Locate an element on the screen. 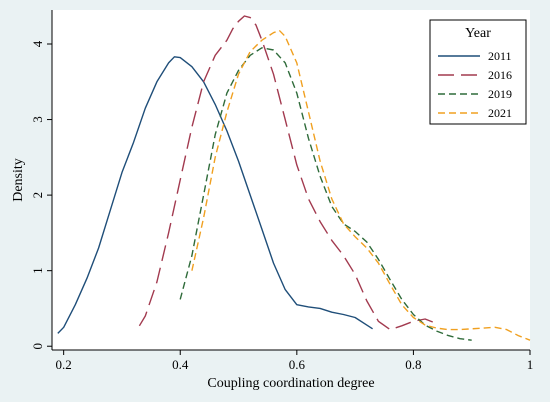 The height and width of the screenshot is (402, 550). x-tick-label: 1 is located at coordinates (530, 364).